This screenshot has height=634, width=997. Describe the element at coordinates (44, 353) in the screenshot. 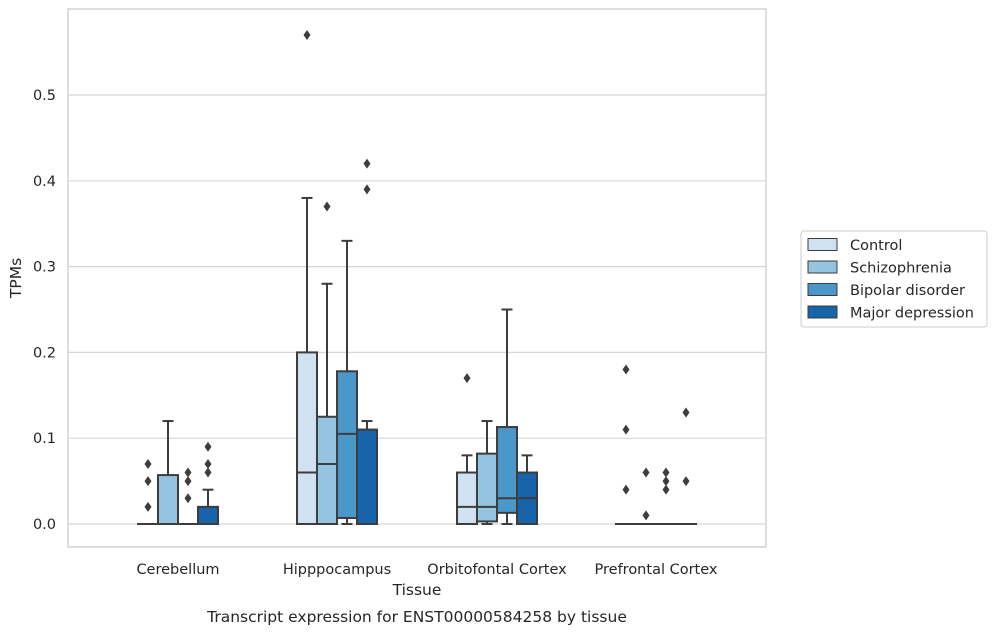

I see `y-tick-label: 0.2` at that location.